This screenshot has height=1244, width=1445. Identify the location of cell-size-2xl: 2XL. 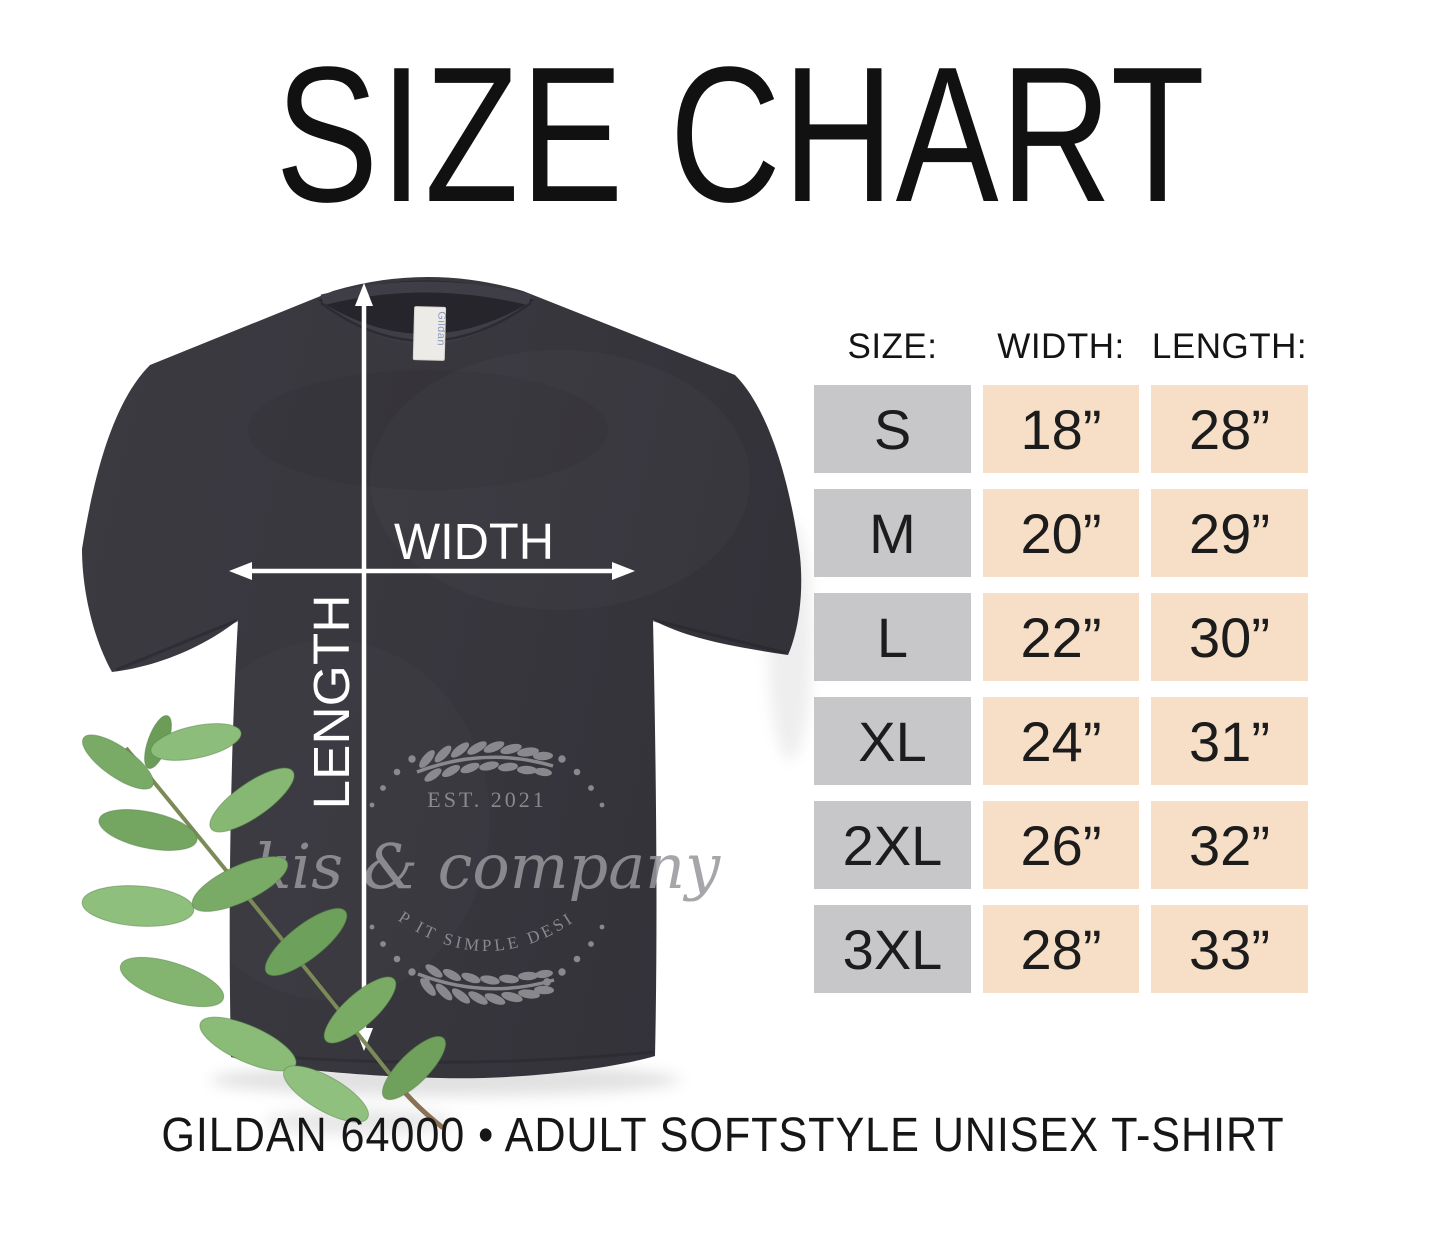
(892, 845).